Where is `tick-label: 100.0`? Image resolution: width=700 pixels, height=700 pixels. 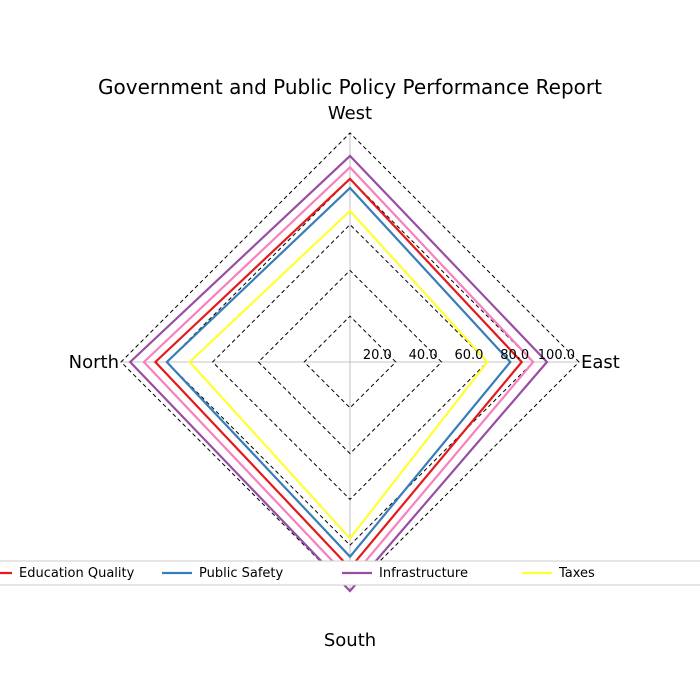
tick-label: 100.0 is located at coordinates (556, 355).